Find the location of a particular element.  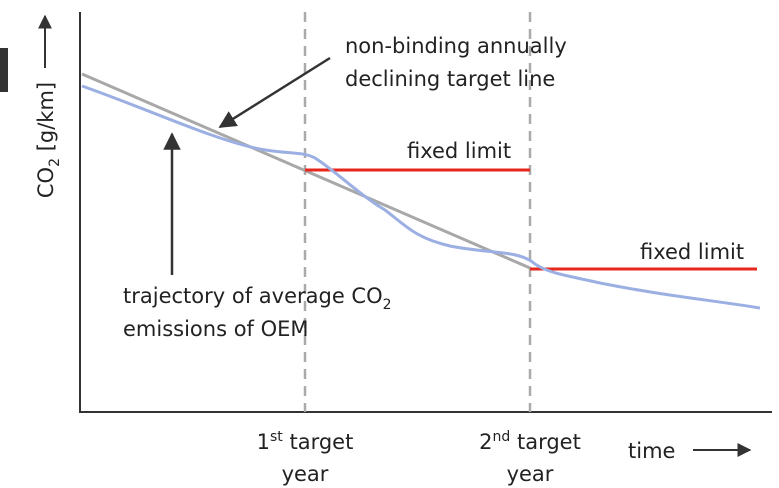

label-sup: nd is located at coordinates (502, 437).